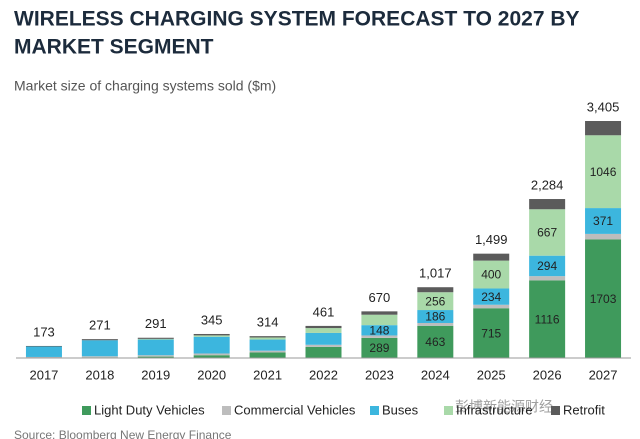 Image resolution: width=640 pixels, height=439 pixels. I want to click on segment-label: 234, so click(491, 297).